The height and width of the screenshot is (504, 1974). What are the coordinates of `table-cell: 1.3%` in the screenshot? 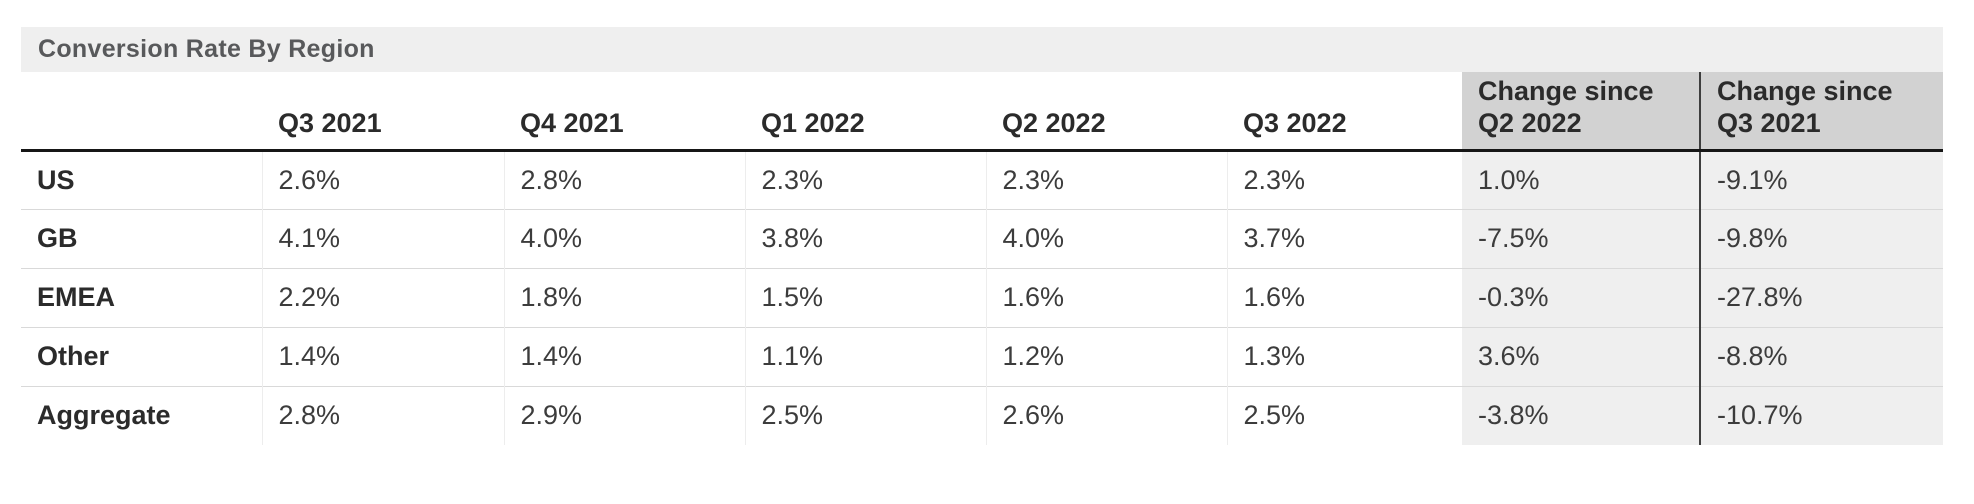 It's located at (1344, 356).